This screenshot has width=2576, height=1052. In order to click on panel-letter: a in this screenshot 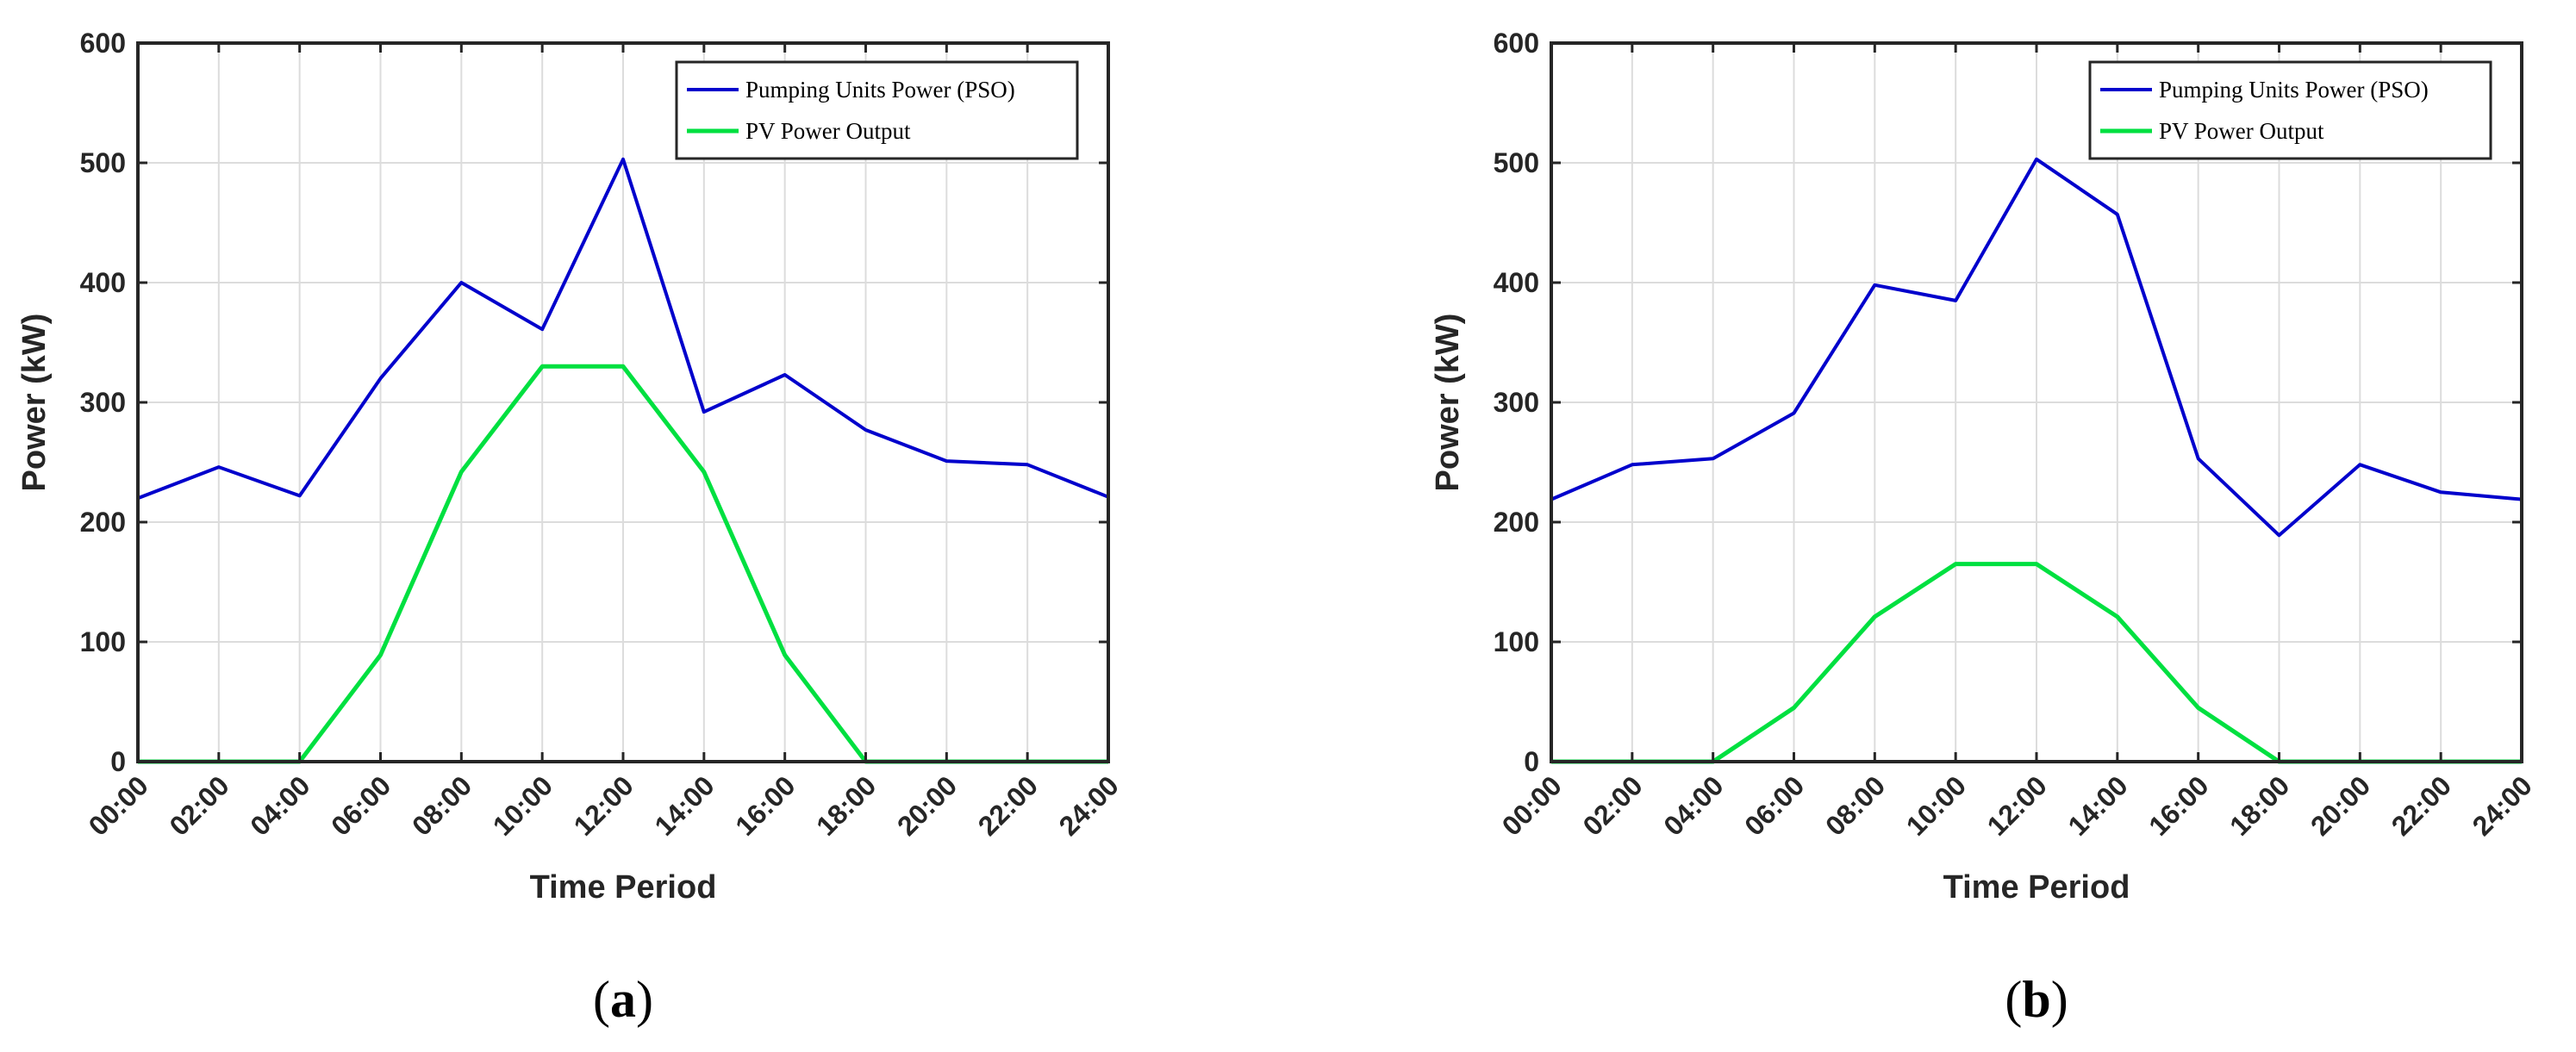, I will do `click(623, 999)`.